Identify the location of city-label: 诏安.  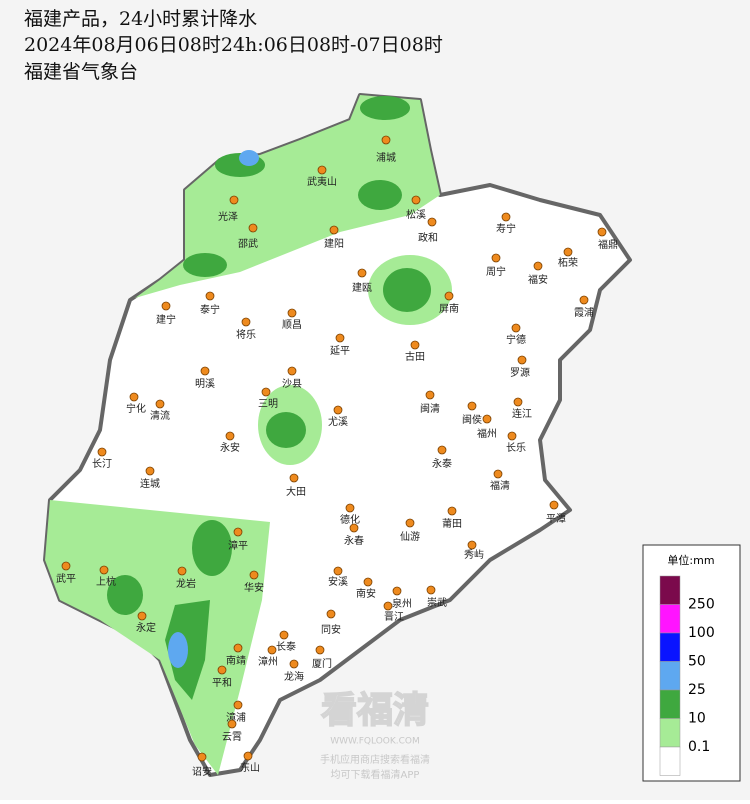
(202, 771).